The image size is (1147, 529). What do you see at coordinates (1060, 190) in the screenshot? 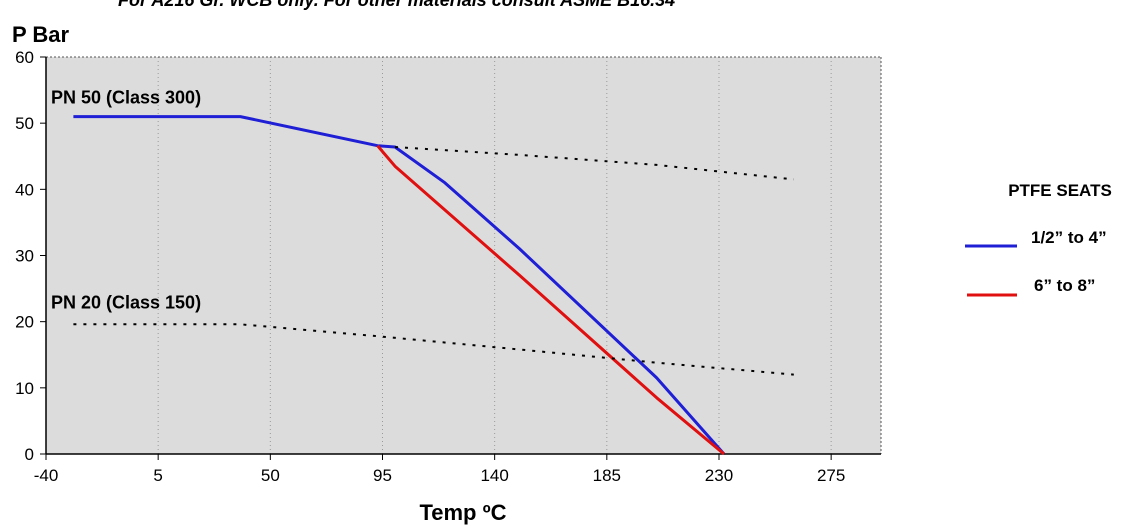
I see `legend-title: PTFE SEATS` at bounding box center [1060, 190].